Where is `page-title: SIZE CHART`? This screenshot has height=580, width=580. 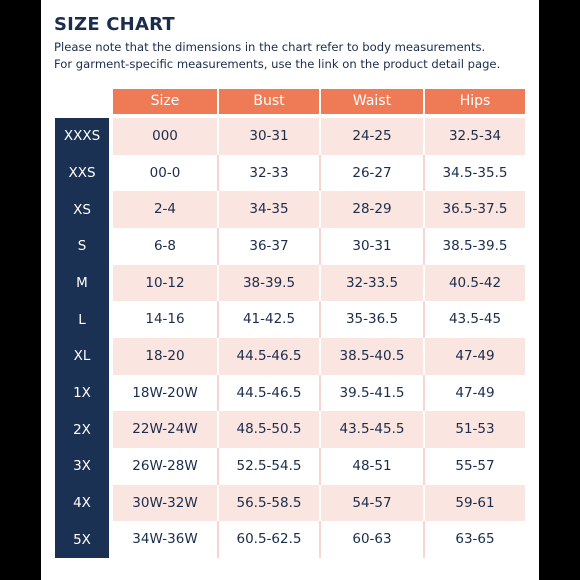
page-title: SIZE CHART is located at coordinates (114, 24).